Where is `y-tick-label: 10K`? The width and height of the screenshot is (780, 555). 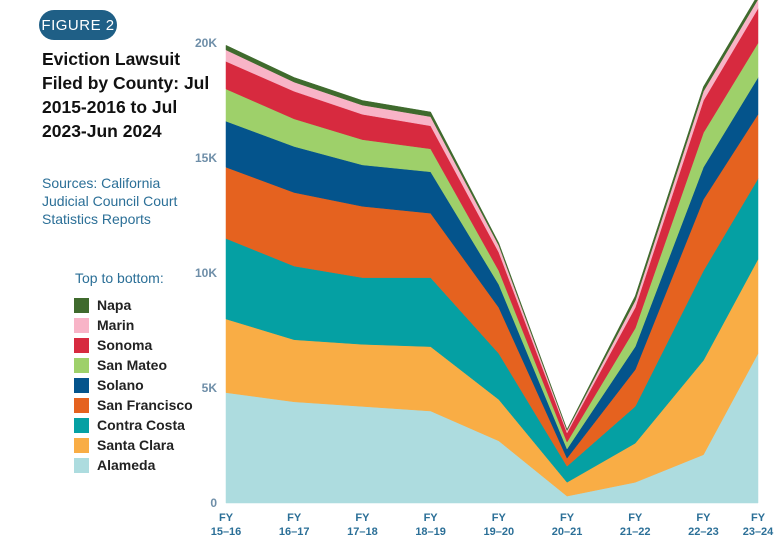
y-tick-label: 10K is located at coordinates (206, 273).